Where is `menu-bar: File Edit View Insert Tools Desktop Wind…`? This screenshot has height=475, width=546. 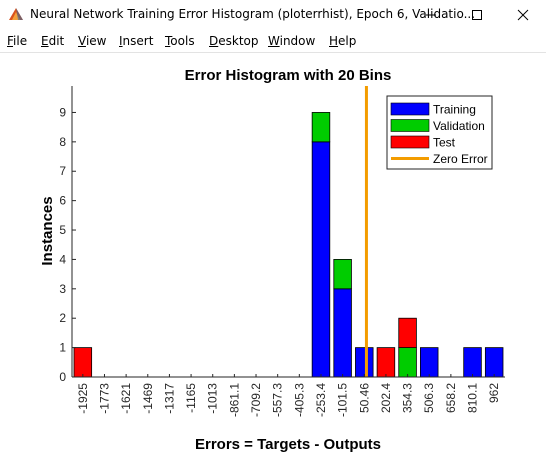 menu-bar: File Edit View Insert Tools Desktop Wind… is located at coordinates (273, 41).